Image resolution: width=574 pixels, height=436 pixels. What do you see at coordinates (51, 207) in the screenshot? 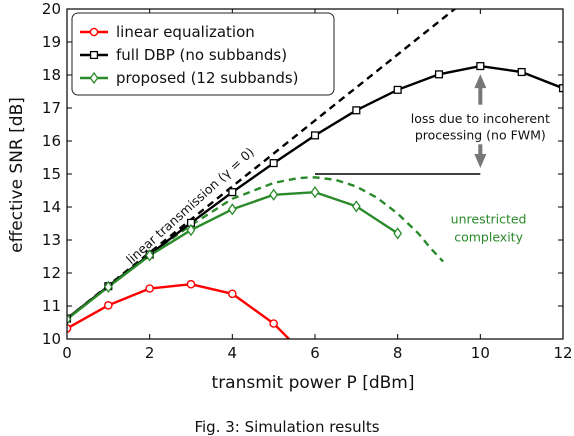
I see `y-tick-label-14: 14` at bounding box center [51, 207].